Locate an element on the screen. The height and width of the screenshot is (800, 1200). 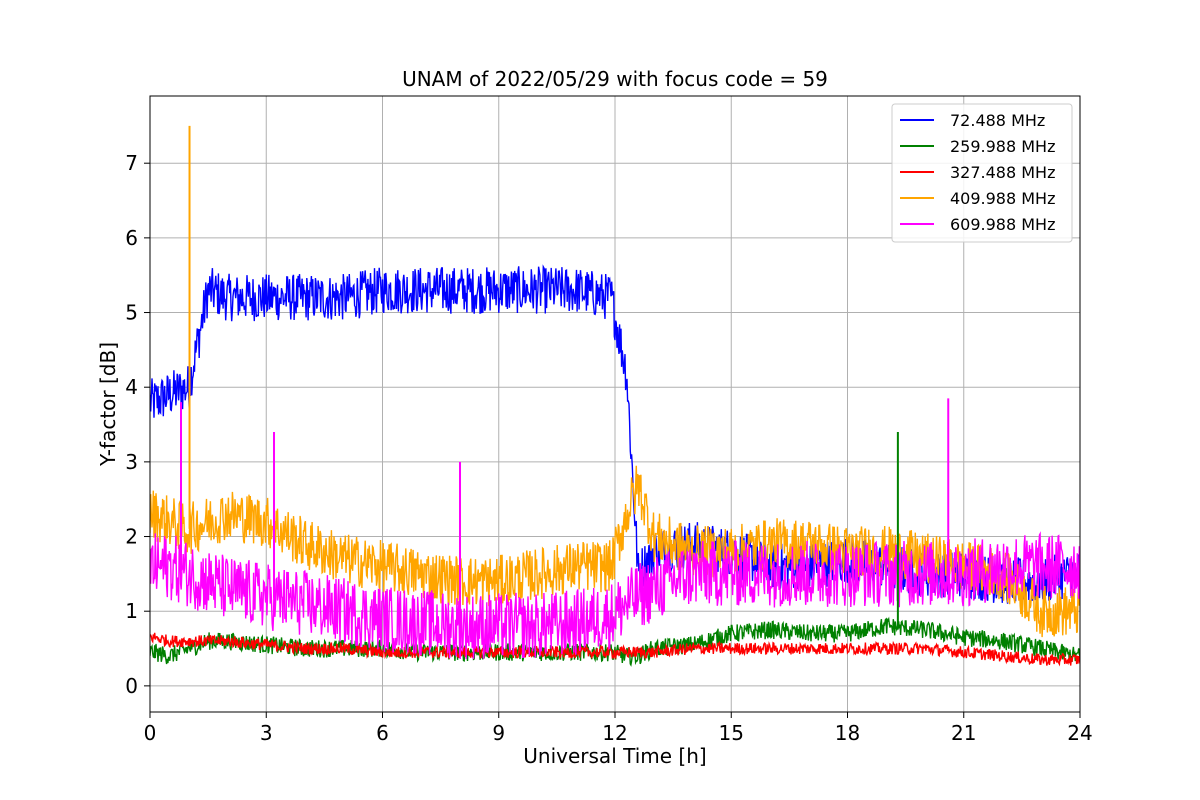
y-tick-label: 3 is located at coordinates (131, 462).